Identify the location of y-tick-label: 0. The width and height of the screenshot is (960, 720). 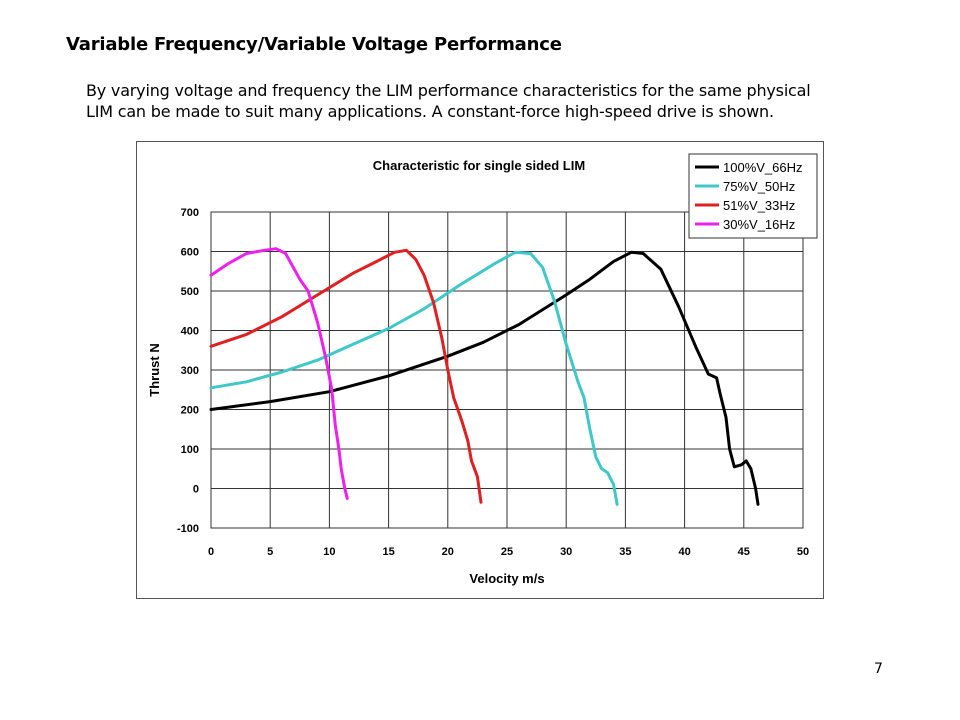
(196, 490).